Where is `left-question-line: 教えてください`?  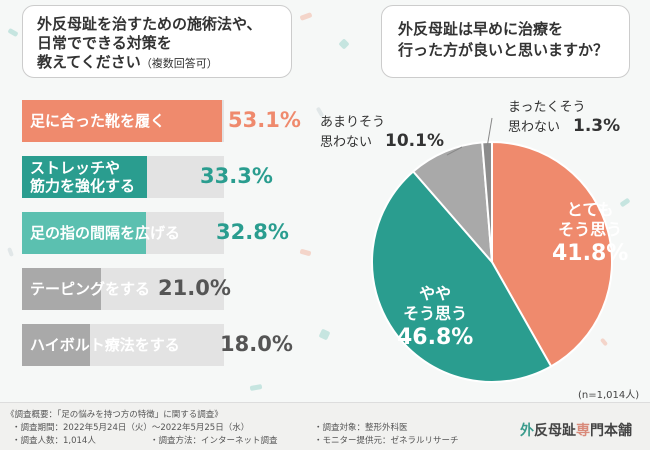 left-question-line: 教えてください is located at coordinates (89, 62).